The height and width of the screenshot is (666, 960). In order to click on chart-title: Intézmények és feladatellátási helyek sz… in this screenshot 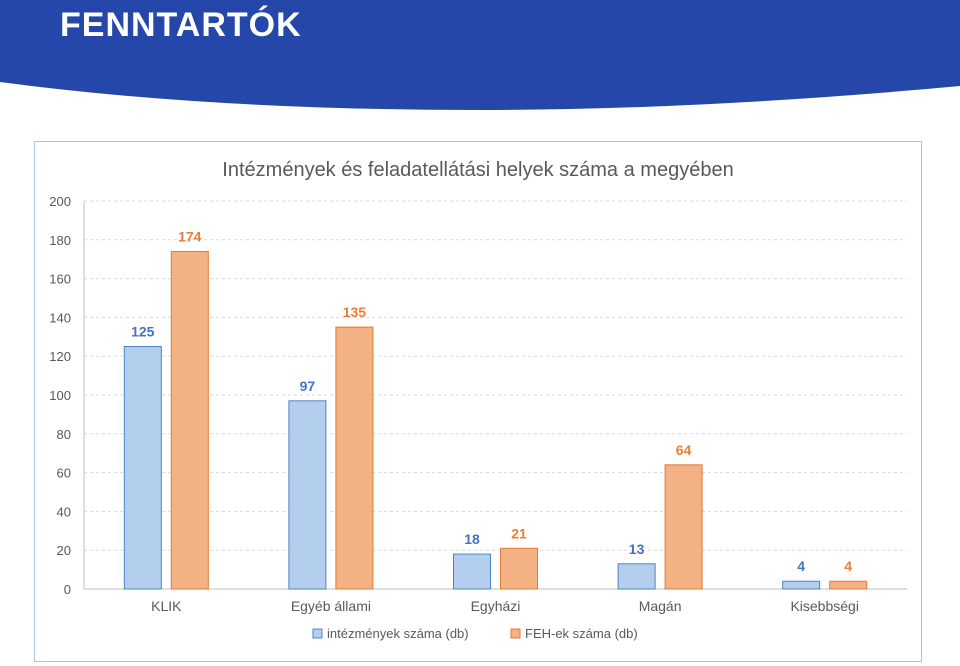, I will do `click(477, 170)`.